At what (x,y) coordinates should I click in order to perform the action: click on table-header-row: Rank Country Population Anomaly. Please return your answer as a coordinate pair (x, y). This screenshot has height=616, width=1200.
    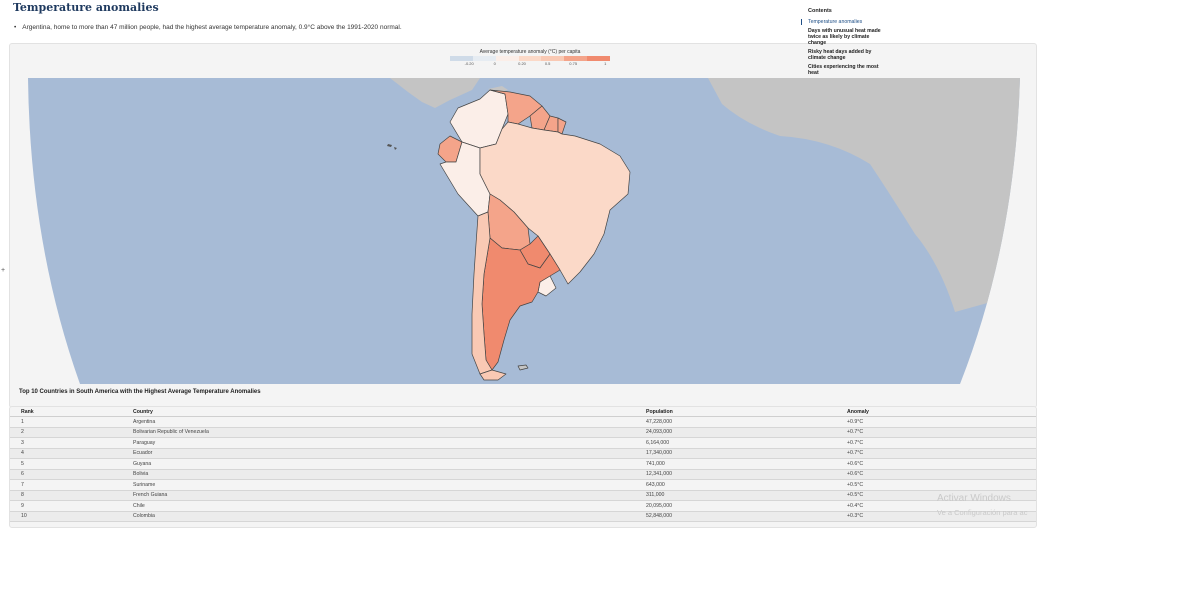
    Looking at the image, I should click on (523, 412).